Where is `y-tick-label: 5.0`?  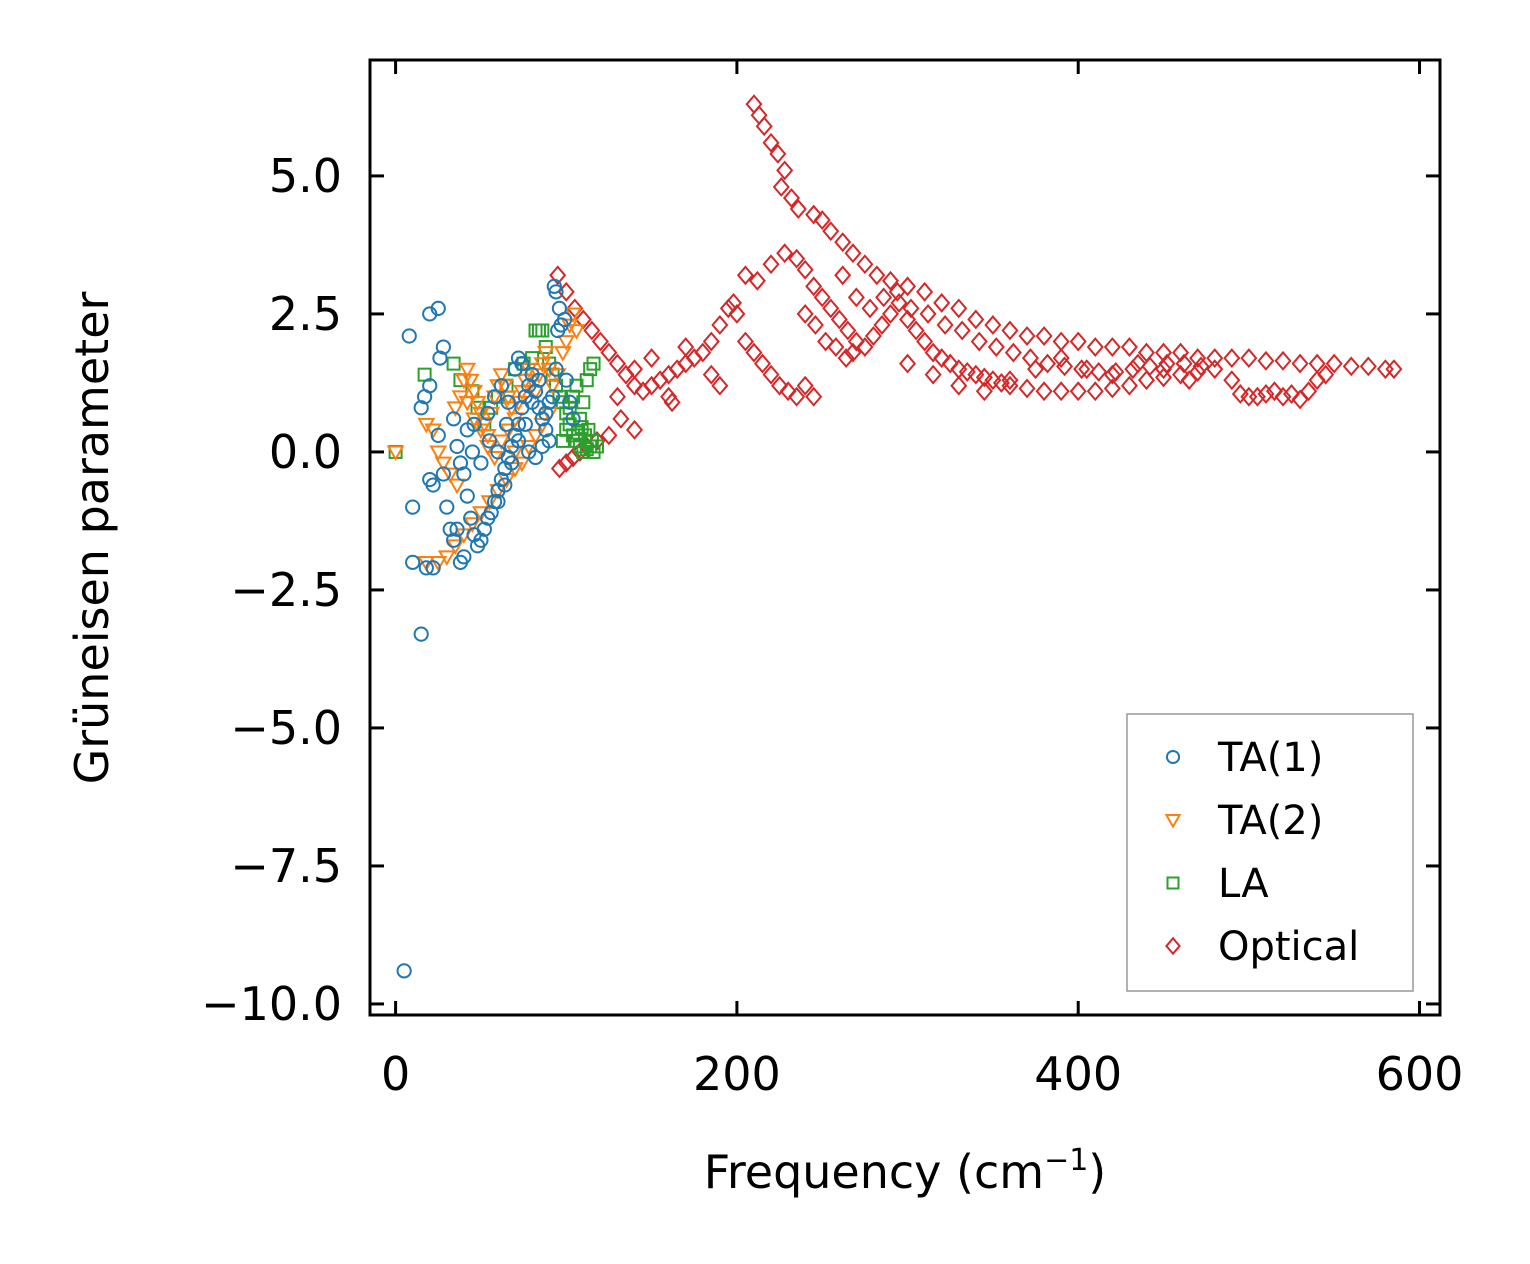
y-tick-label: 5.0 is located at coordinates (305, 176).